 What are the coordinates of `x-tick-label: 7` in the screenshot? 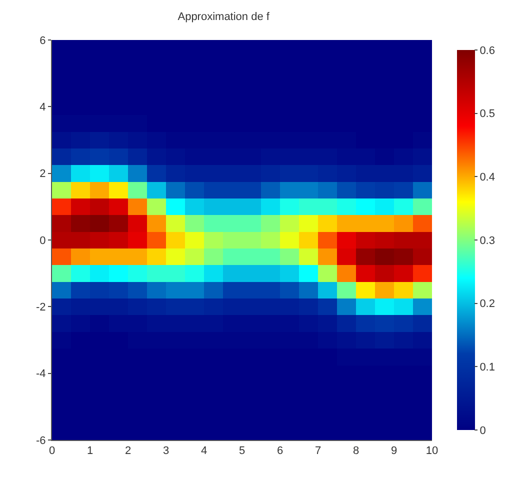 It's located at (318, 451).